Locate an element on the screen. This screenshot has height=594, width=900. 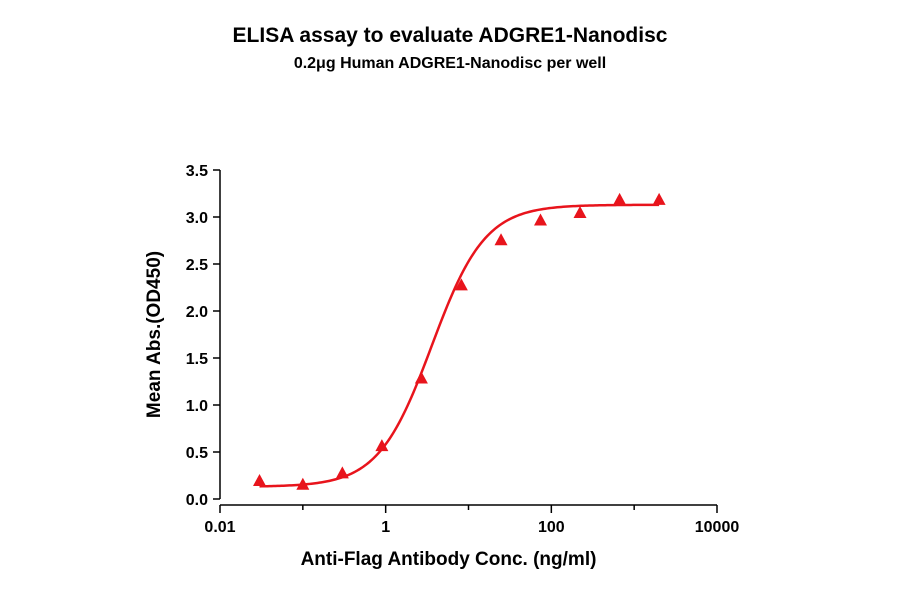
y-tick-label: 0.0 is located at coordinates (197, 500).